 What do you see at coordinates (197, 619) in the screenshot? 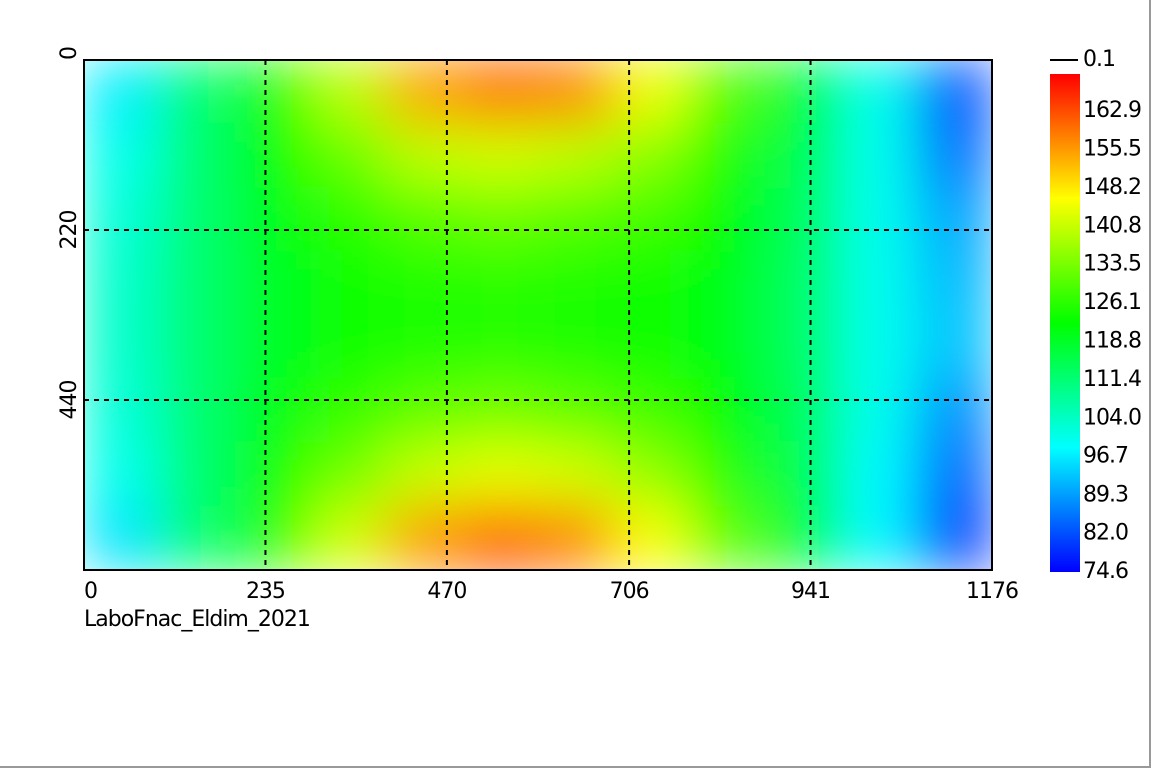
I see `caption: LaboFnac_Eldim_2021` at bounding box center [197, 619].